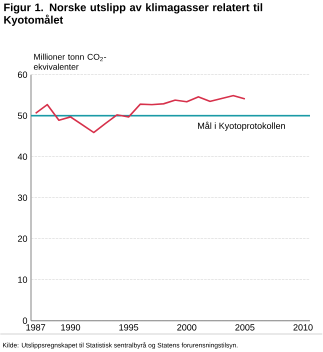 Image resolution: width=323 pixels, height=352 pixels. I want to click on text: Millioner tonn CO$_{2}$-ekvivalenter, so click(70, 62).